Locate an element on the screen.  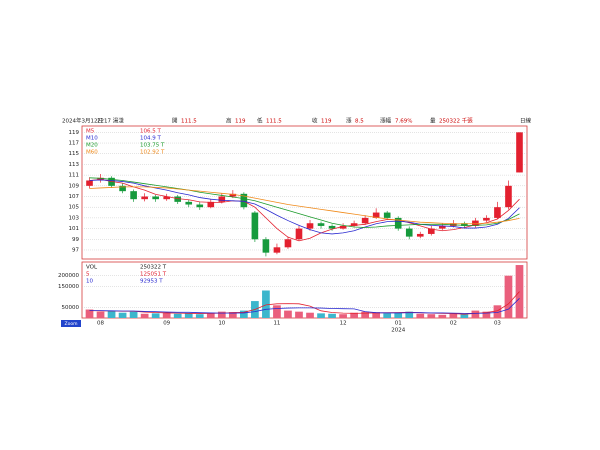
x-tick-label: 12 is located at coordinates (343, 324).